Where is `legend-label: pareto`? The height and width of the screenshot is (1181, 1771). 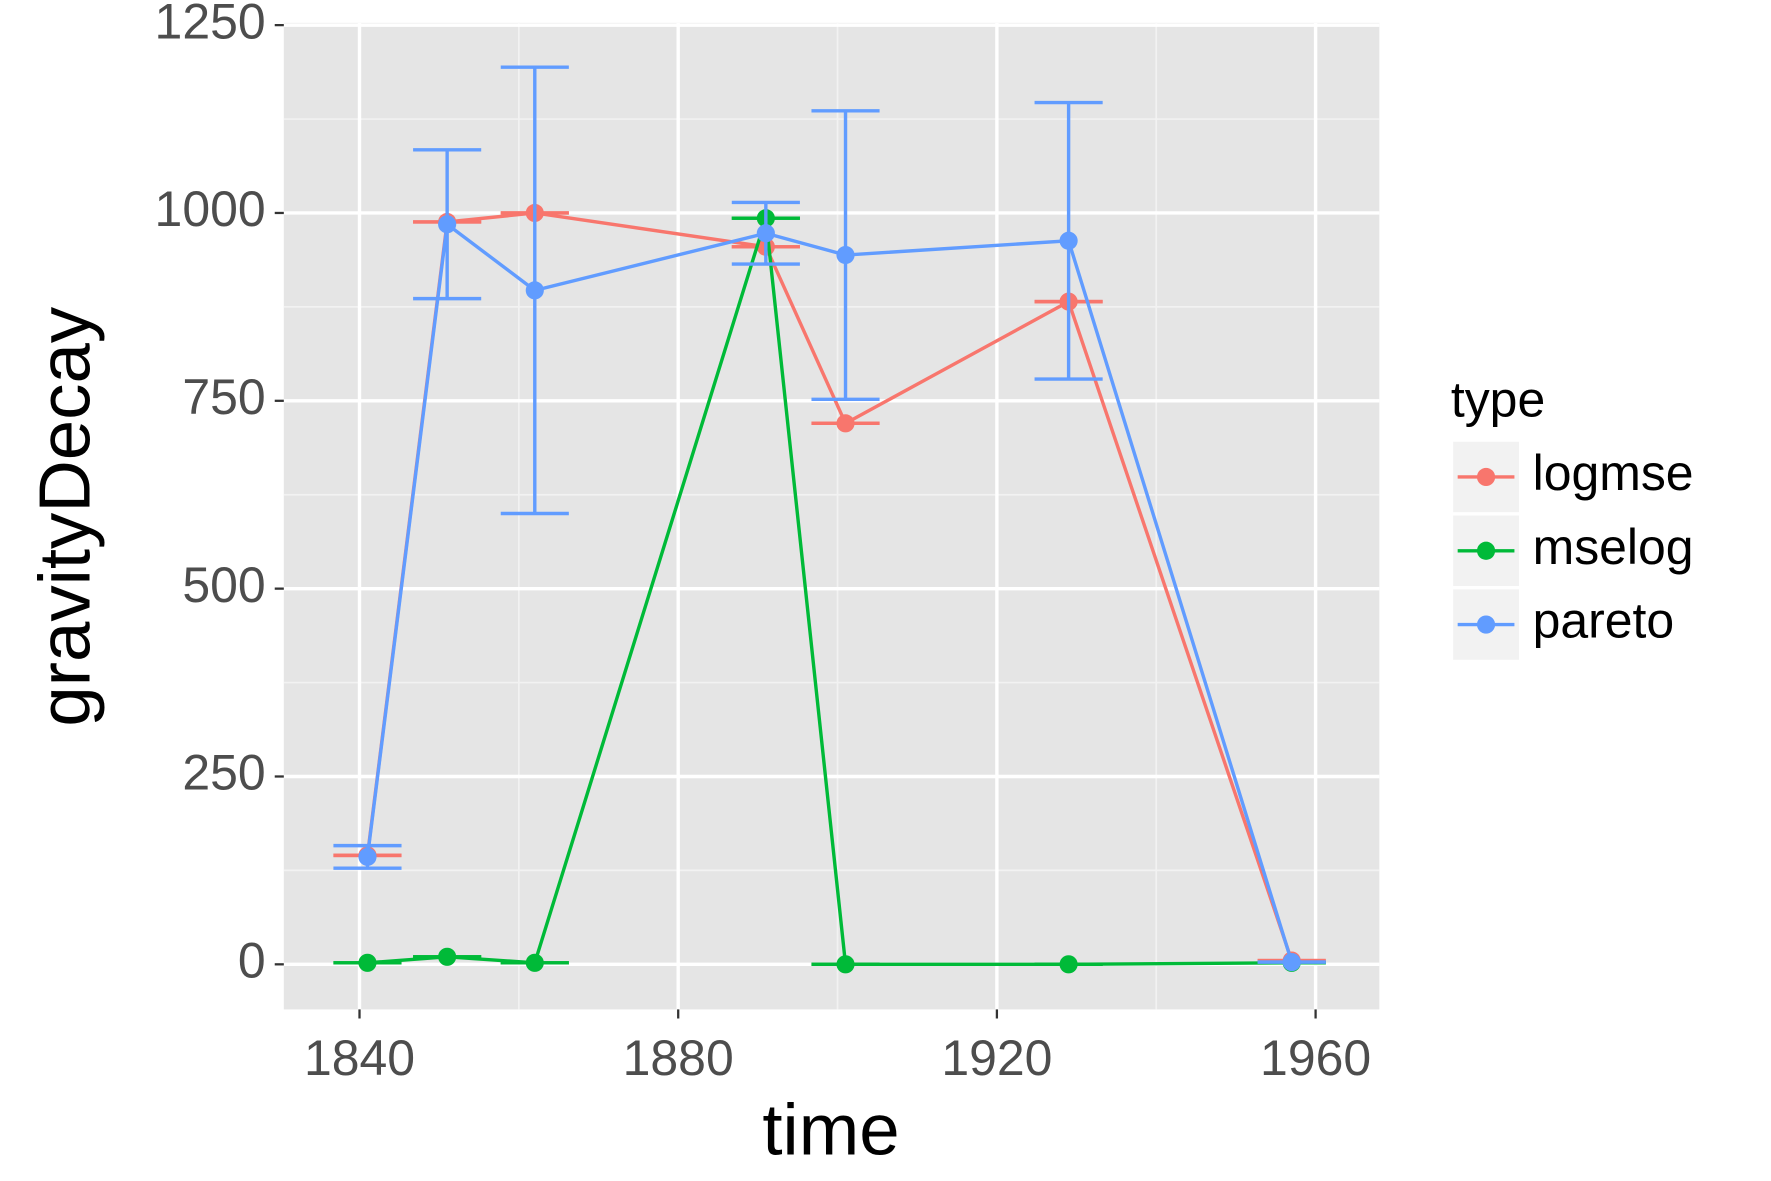
legend-label: pareto is located at coordinates (1604, 621).